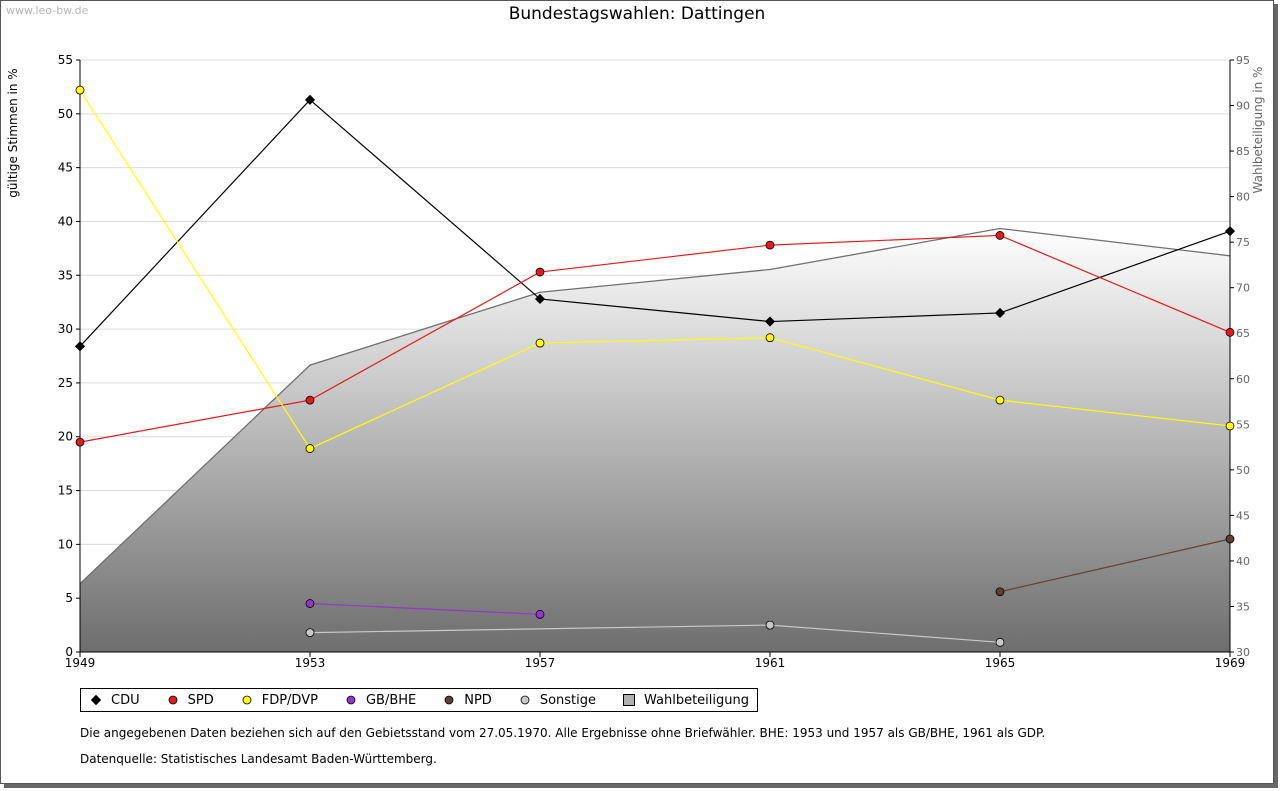  Describe the element at coordinates (1000, 313) in the screenshot. I see `point-cdu-1965` at that location.